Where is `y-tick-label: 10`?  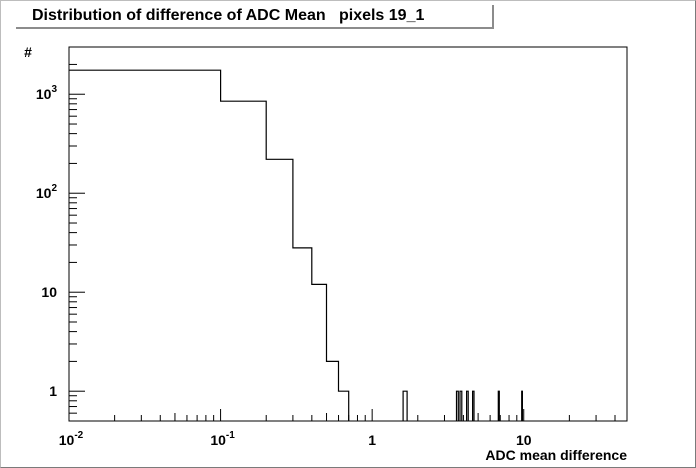
y-tick-label: 10 is located at coordinates (49, 292).